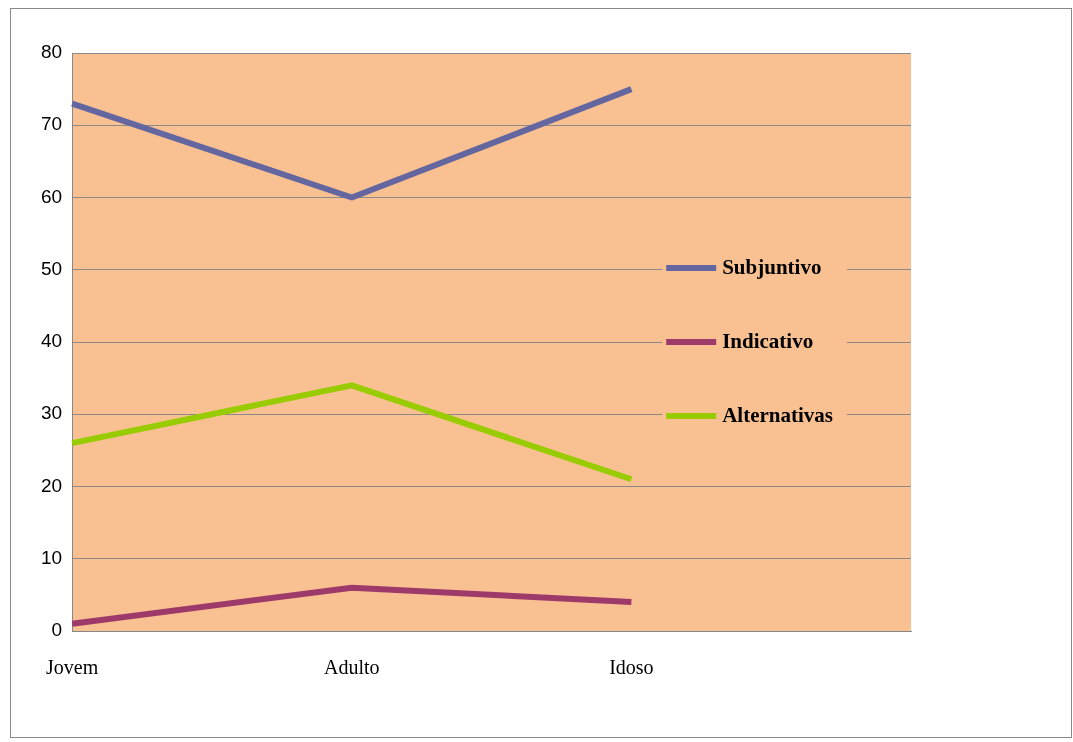 The image size is (1073, 742). Describe the element at coordinates (51, 557) in the screenshot. I see `y-tick-label: 10` at that location.